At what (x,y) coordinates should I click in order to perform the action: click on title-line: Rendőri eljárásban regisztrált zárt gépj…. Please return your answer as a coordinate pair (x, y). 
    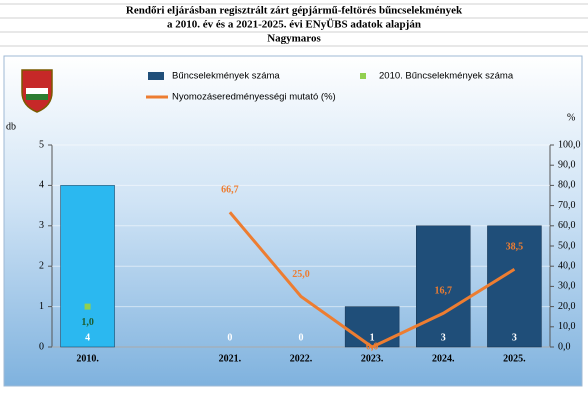
    Looking at the image, I should click on (294, 11).